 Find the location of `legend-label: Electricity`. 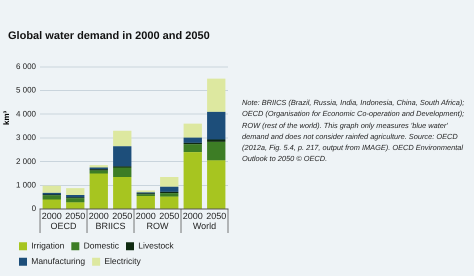

legend-label: Electricity is located at coordinates (123, 261).